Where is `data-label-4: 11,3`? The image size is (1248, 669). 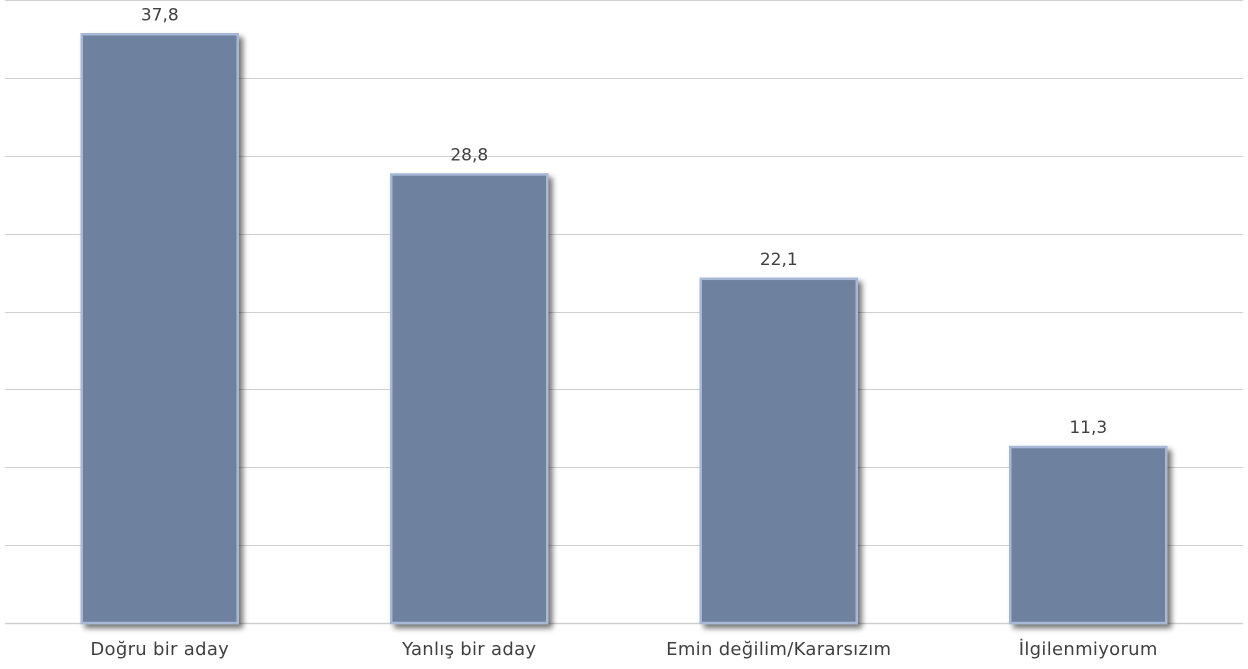 data-label-4: 11,3 is located at coordinates (1088, 428).